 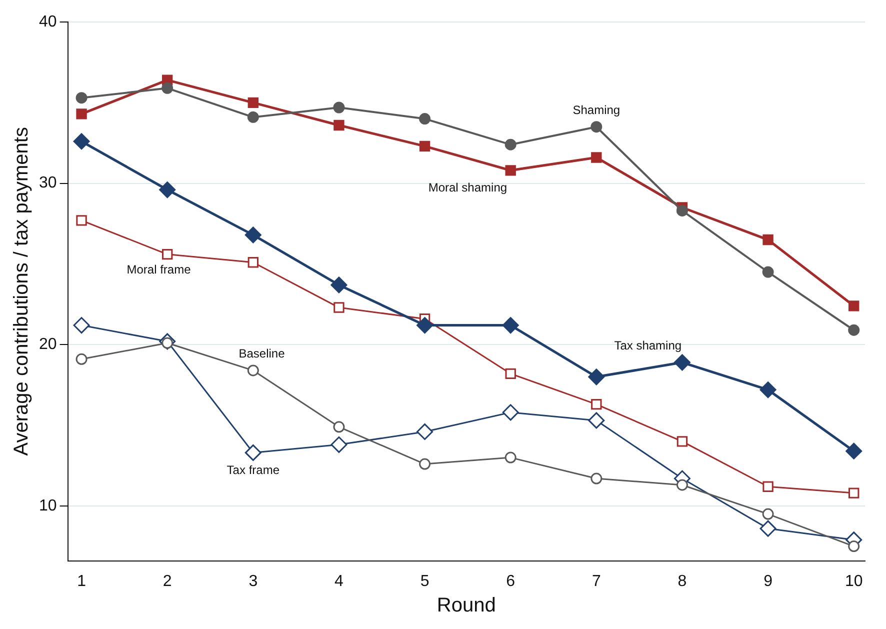 What do you see at coordinates (159, 269) in the screenshot?
I see `series-label: Moral frame` at bounding box center [159, 269].